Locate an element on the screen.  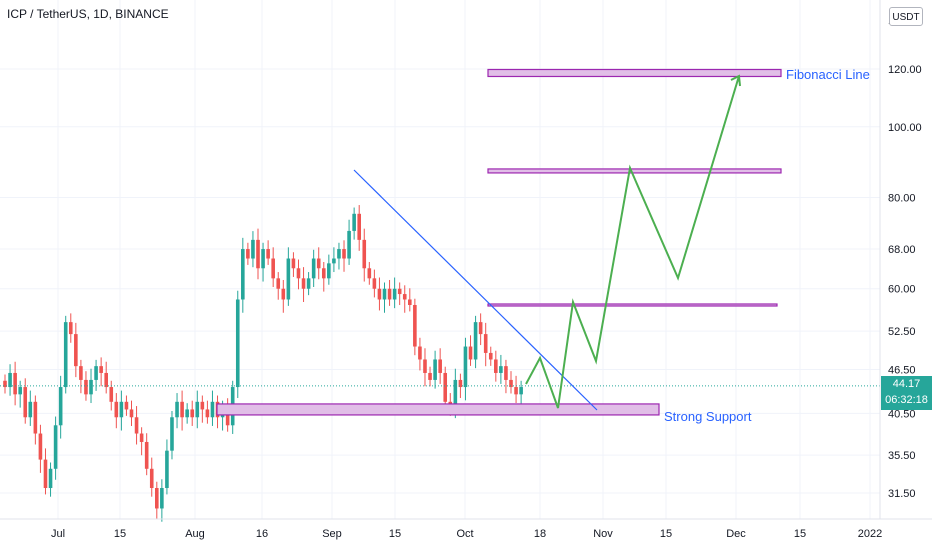
intermediate-level-line is located at coordinates (632, 305).